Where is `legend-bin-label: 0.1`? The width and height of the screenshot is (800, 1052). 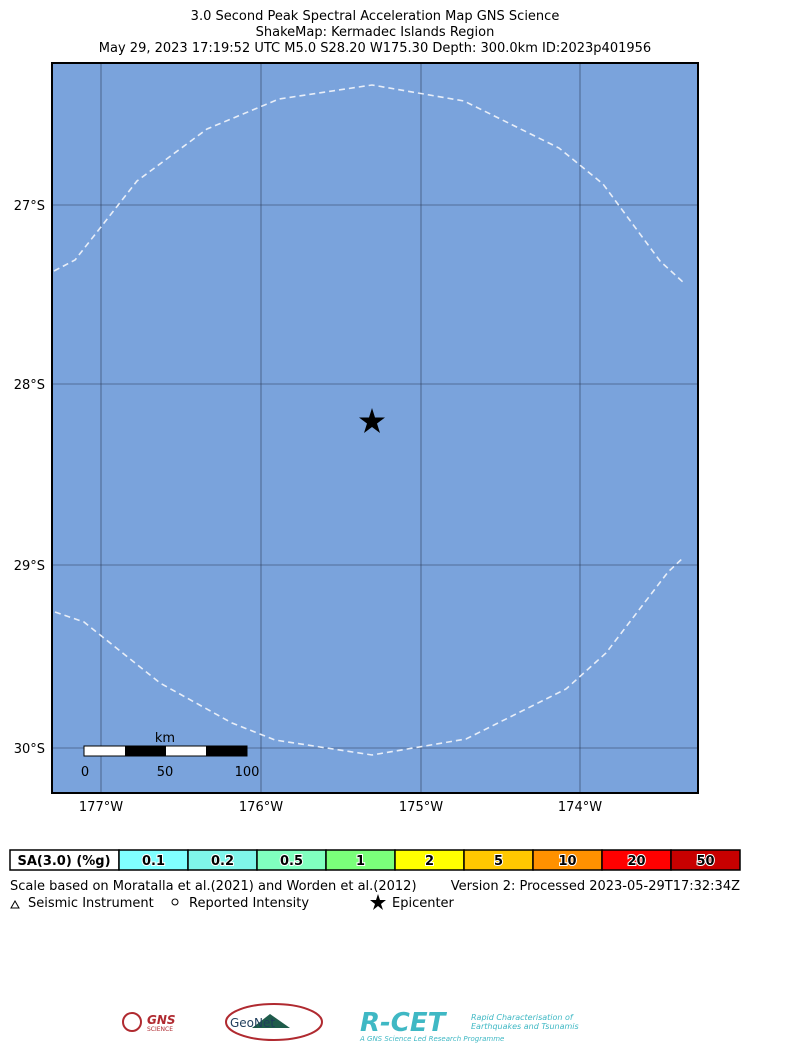 legend-bin-label: 0.1 is located at coordinates (153, 861).